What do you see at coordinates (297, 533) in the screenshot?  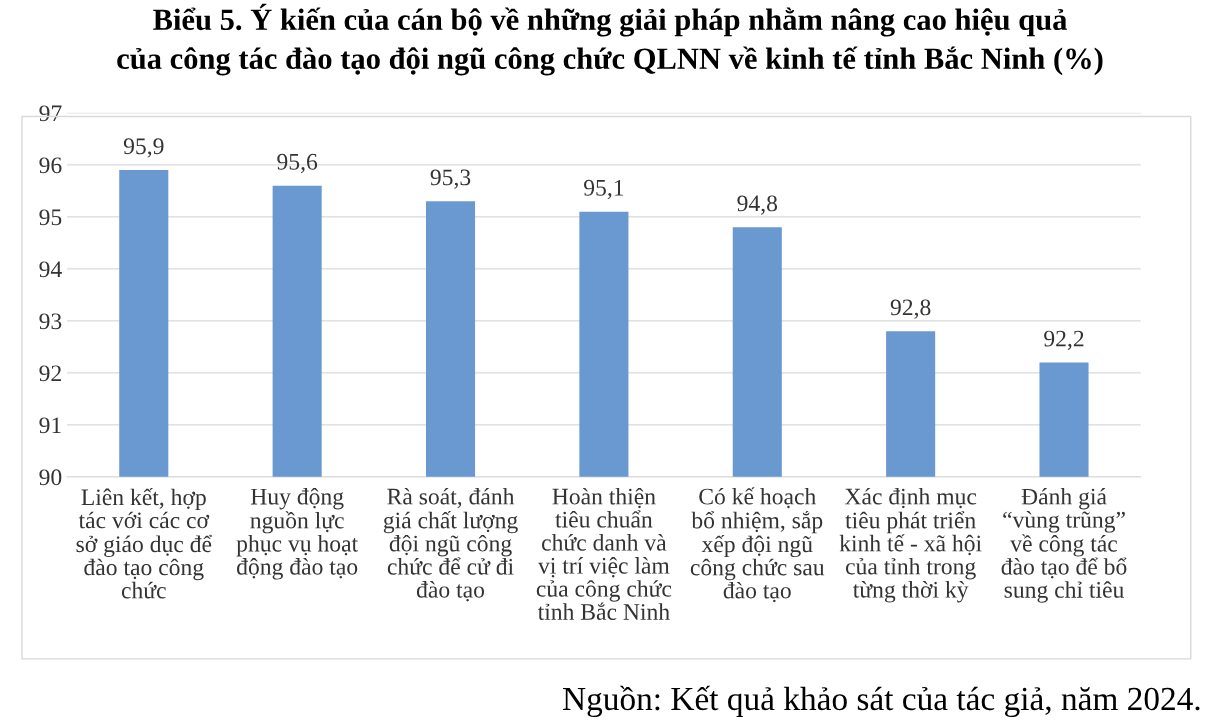 I see `x-tick-label: Huy động nguồn lực phục vụ hoạt động đào tạo` at bounding box center [297, 533].